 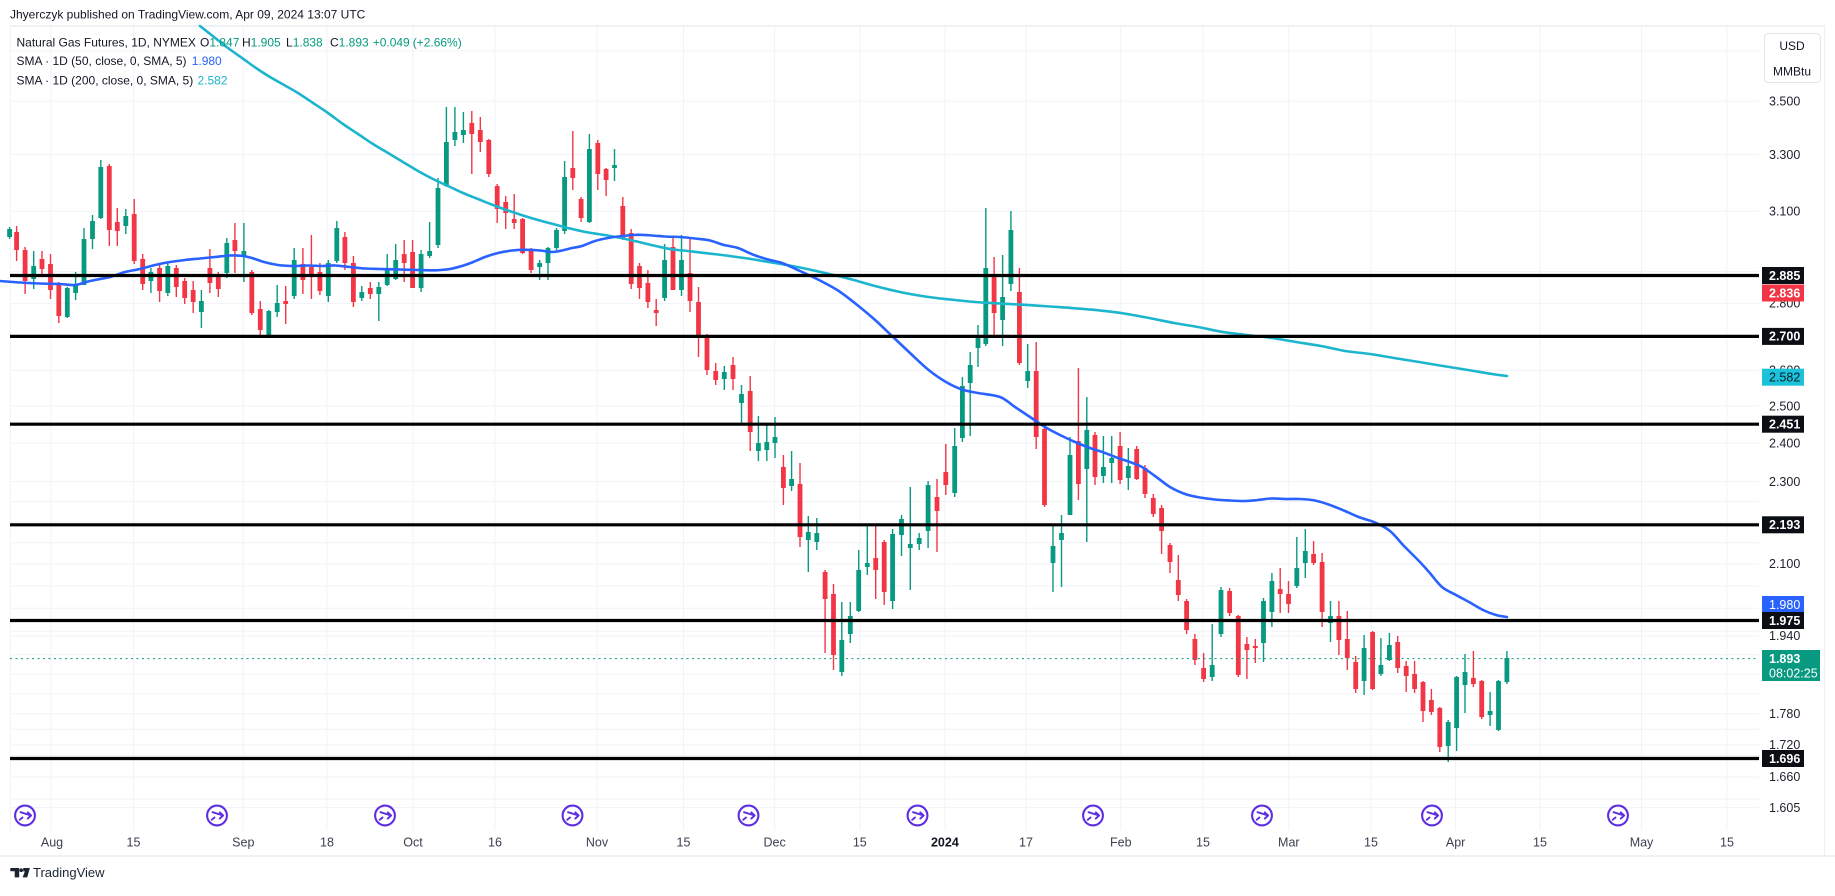 I want to click on svg-text: O1.847, so click(x=220, y=43).